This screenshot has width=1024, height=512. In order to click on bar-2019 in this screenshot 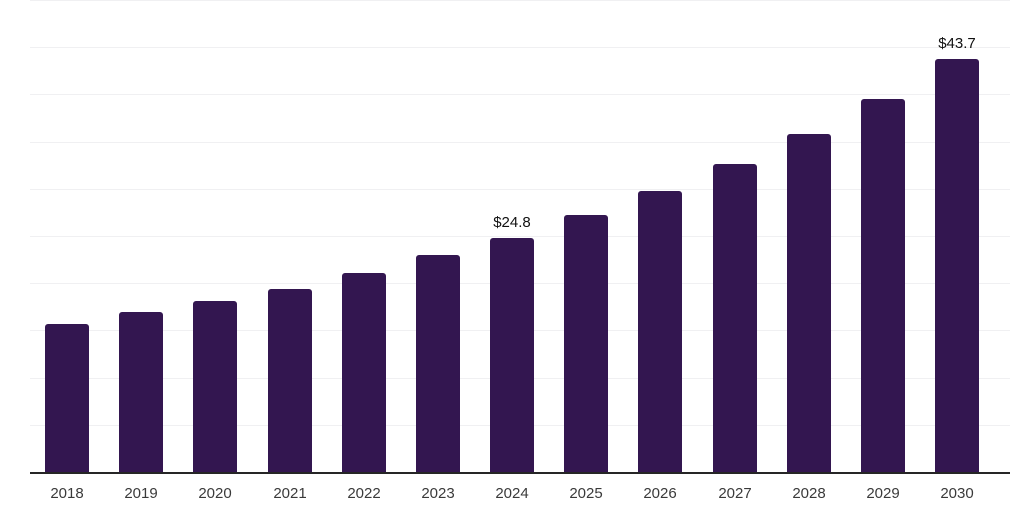, I will do `click(141, 392)`.